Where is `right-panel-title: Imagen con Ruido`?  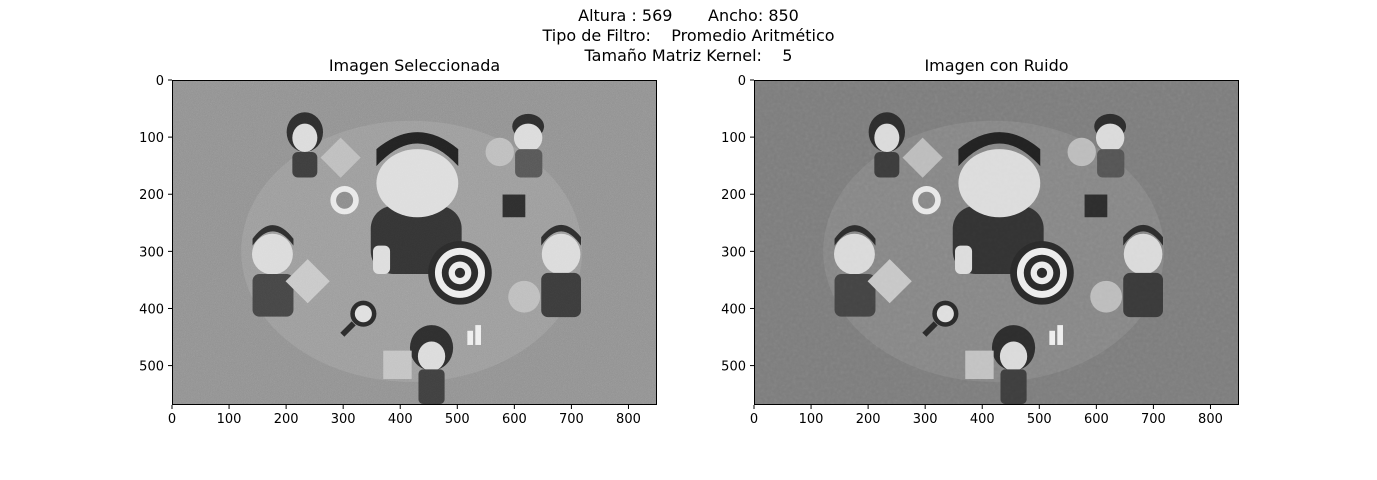 right-panel-title: Imagen con Ruido is located at coordinates (996, 65).